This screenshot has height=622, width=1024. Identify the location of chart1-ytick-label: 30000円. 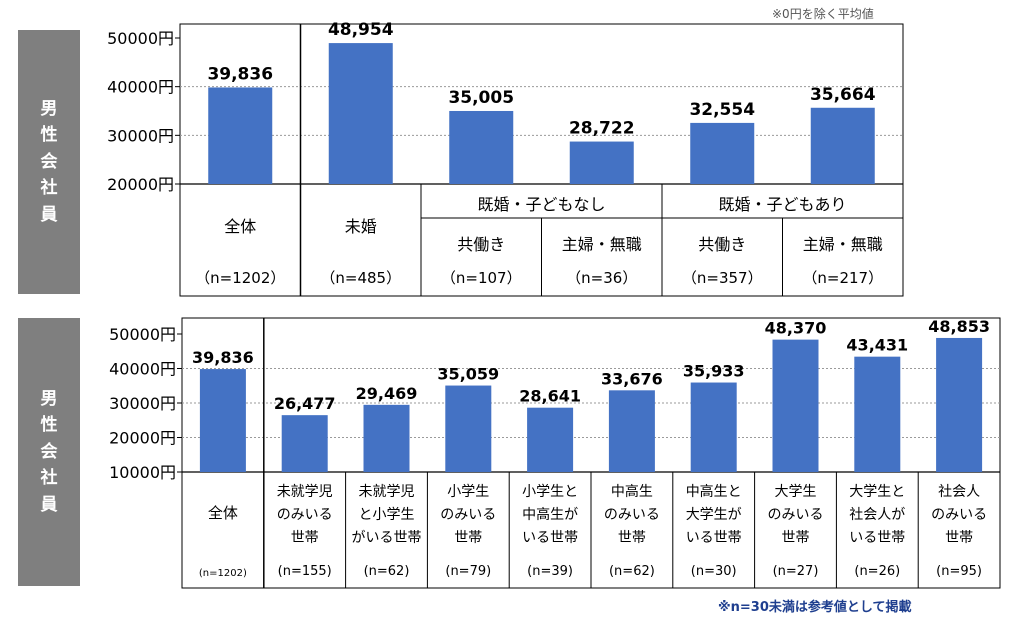
(140, 135).